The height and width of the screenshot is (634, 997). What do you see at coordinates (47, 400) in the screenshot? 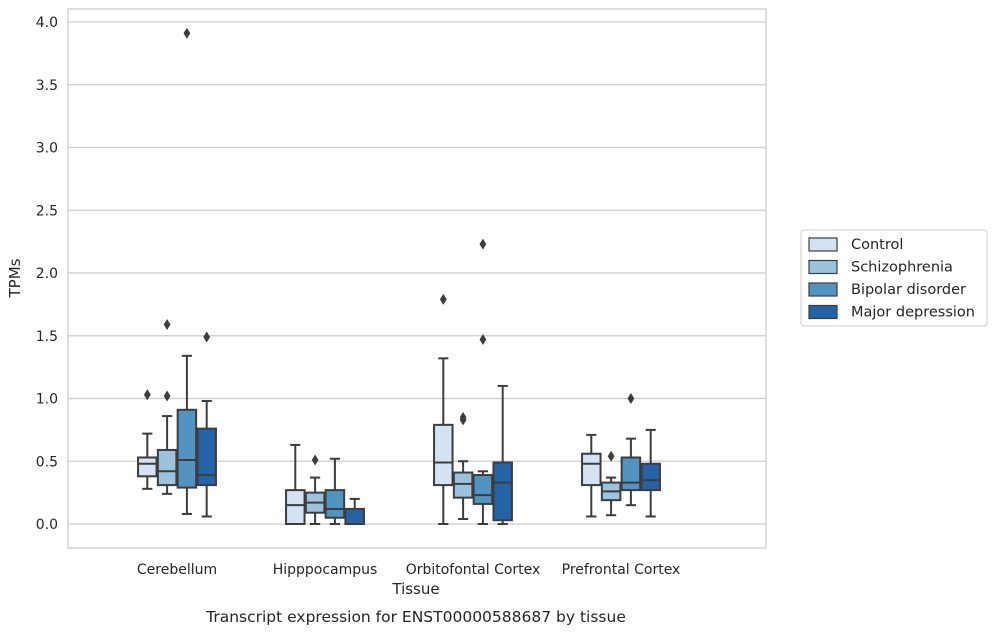
I see `y-tick-label: 1.0` at bounding box center [47, 400].